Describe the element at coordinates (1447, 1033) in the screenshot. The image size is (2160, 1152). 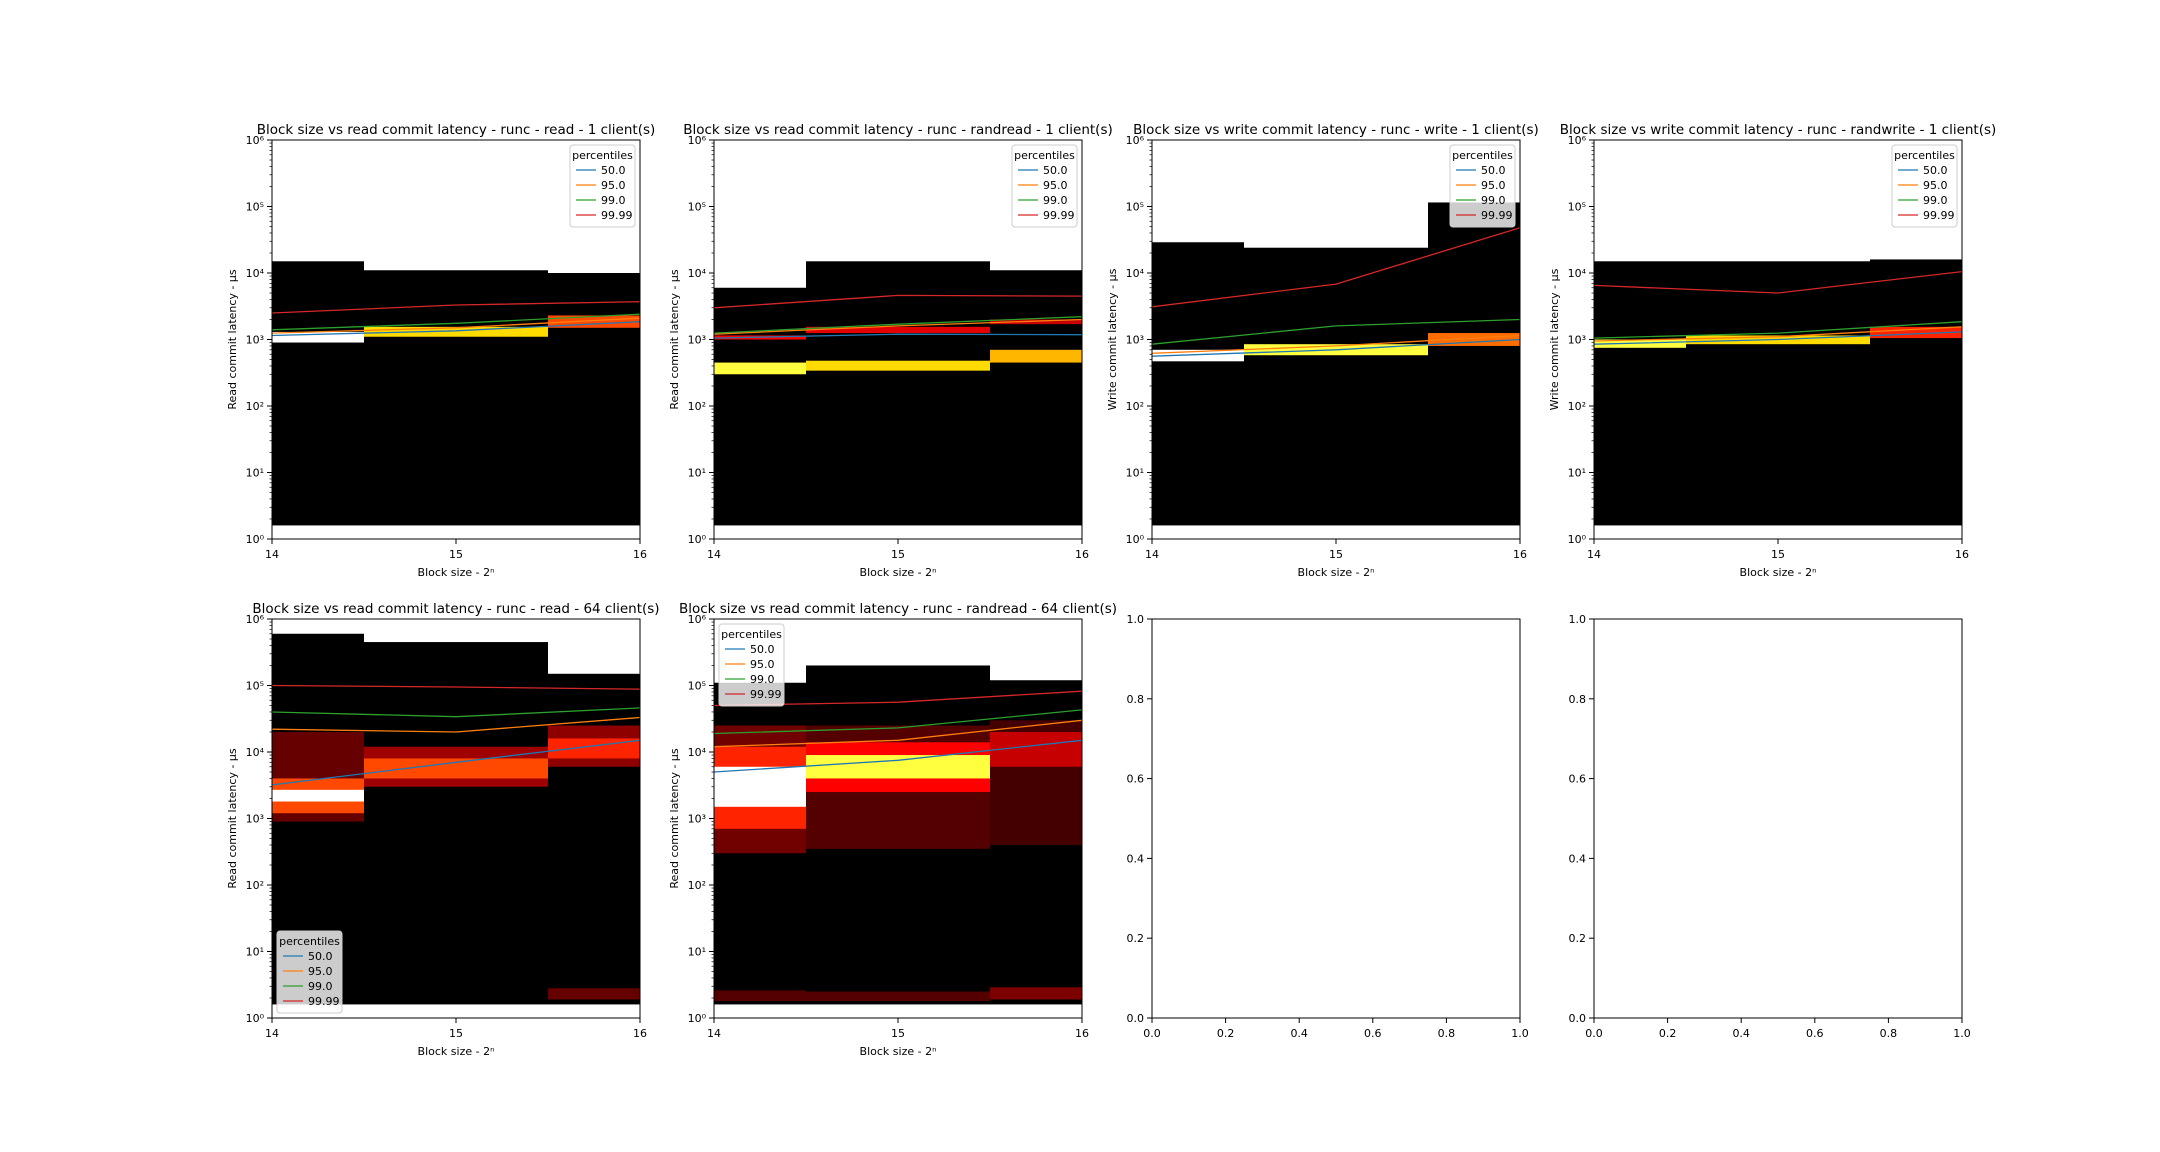
I see `x-tick-label: 0.8` at that location.